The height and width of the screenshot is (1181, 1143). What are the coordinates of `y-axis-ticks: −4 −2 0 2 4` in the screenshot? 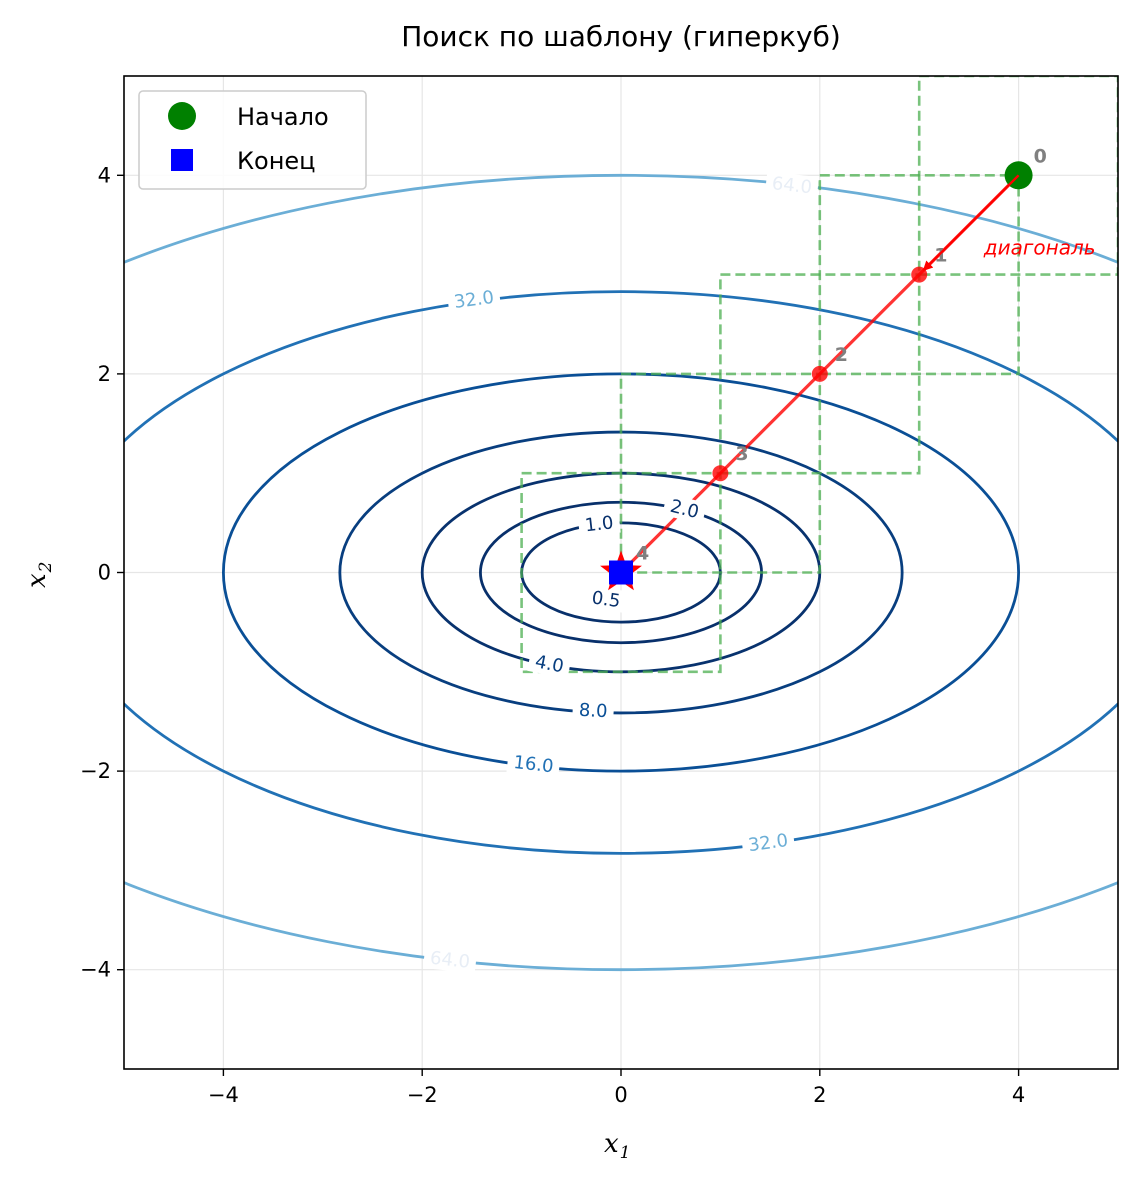 It's located at (102, 572).